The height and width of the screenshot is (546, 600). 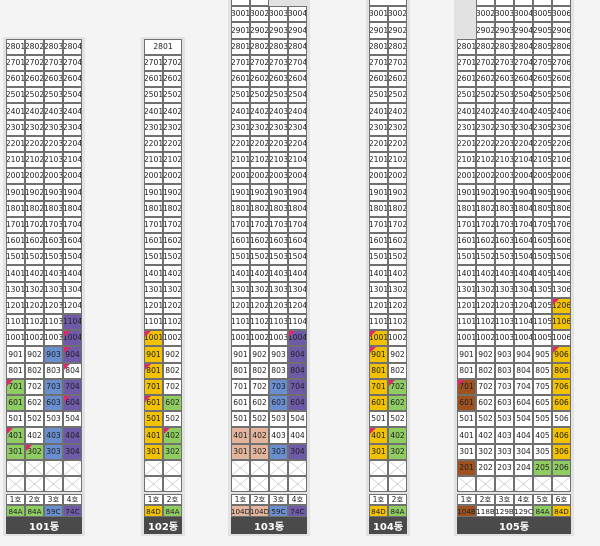 I want to click on unit-cell: 1902, so click(x=34, y=192).